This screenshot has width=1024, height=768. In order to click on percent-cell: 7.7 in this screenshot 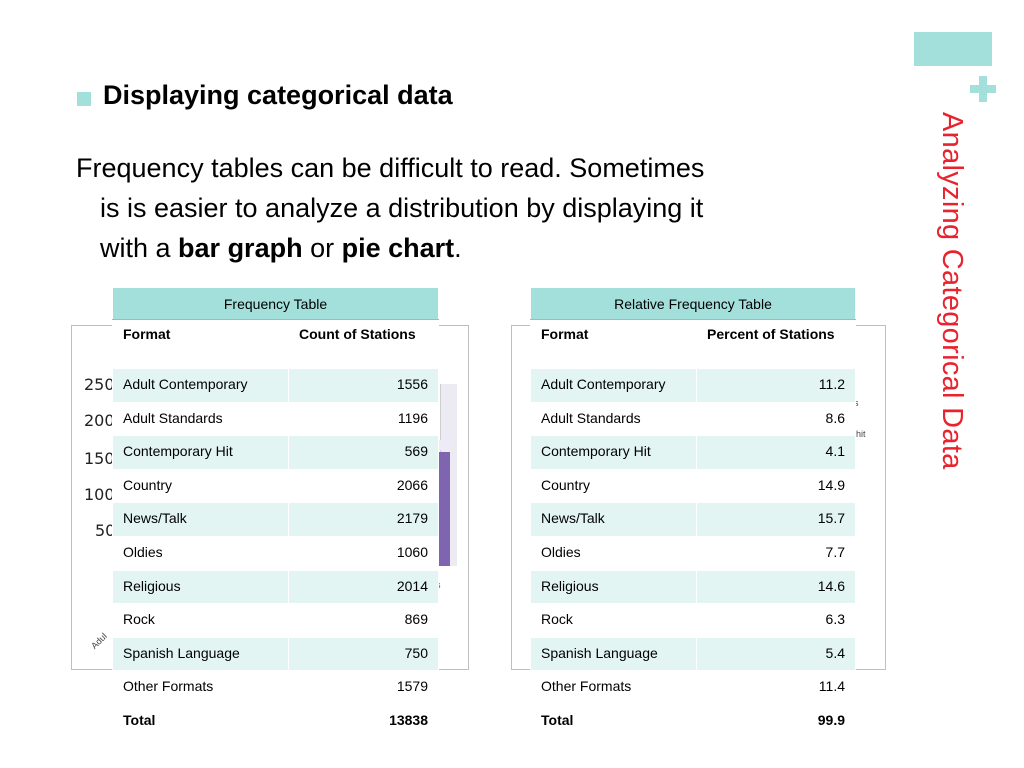, I will do `click(776, 553)`.